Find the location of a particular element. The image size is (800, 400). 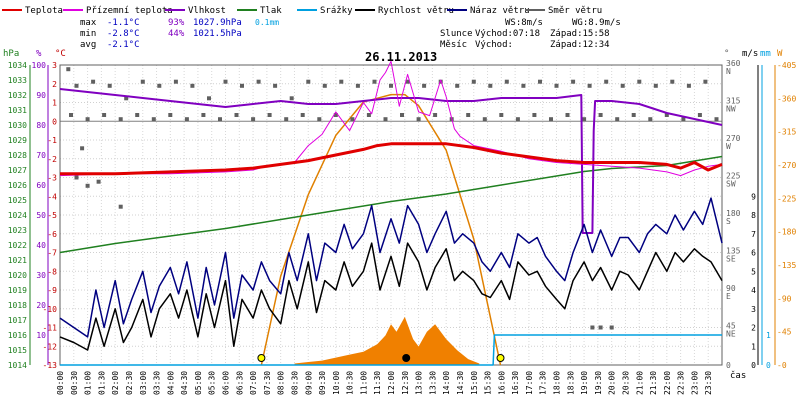

tick-degc: -2 is located at coordinates (52, 159).